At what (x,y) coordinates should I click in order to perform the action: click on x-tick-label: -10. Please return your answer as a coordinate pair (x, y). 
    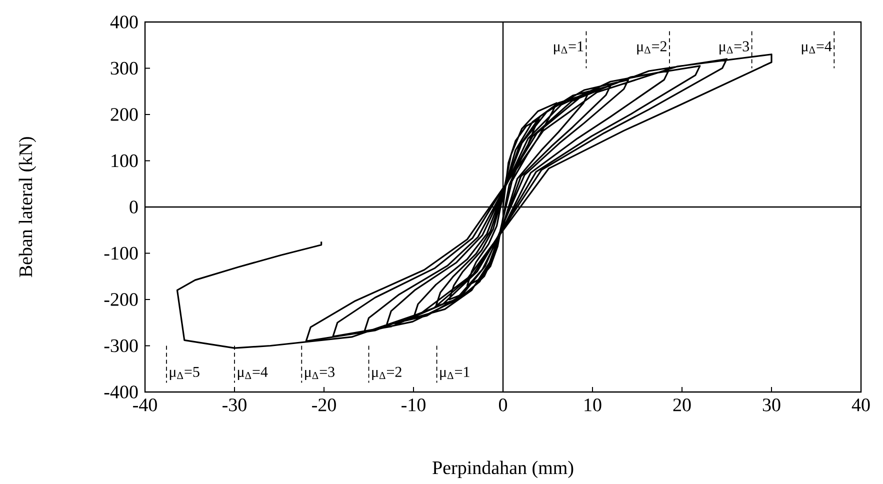
    Looking at the image, I should click on (414, 405).